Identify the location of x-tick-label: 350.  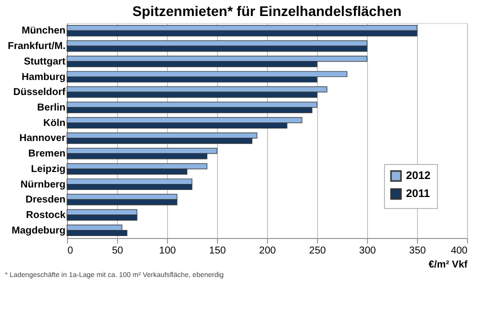
(417, 251).